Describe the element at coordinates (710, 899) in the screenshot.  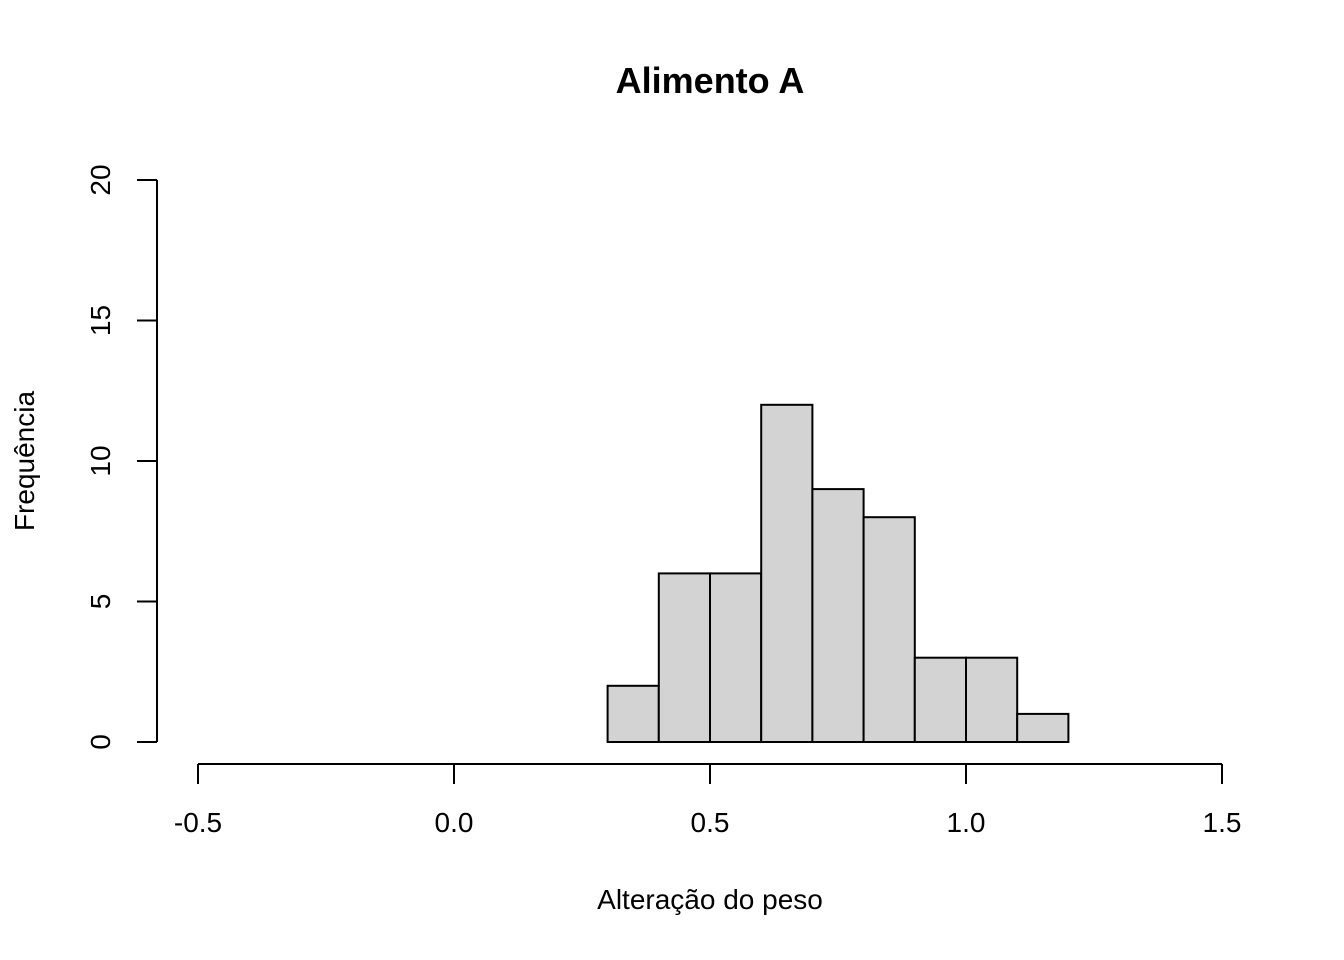
I see `x-axis-title: Alteração do peso` at that location.